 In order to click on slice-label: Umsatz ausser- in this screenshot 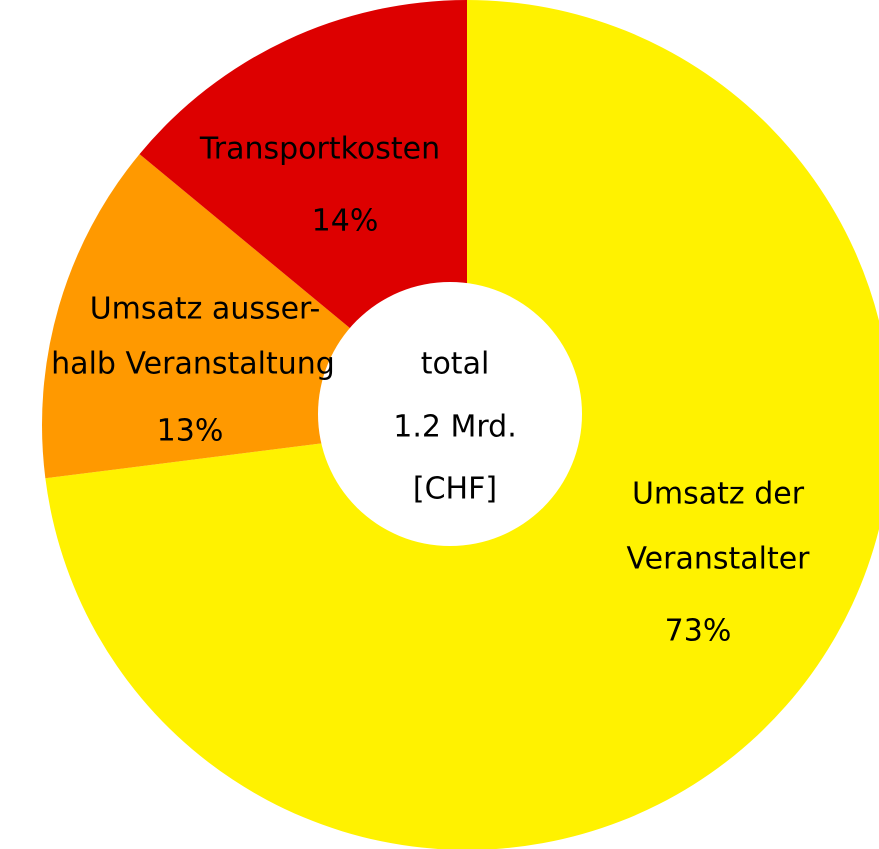, I will do `click(205, 309)`.